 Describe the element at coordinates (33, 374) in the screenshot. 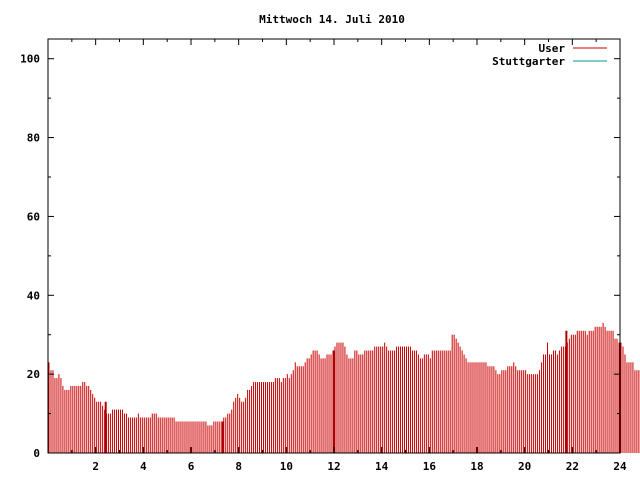

I see `y-tick-label: 20` at that location.